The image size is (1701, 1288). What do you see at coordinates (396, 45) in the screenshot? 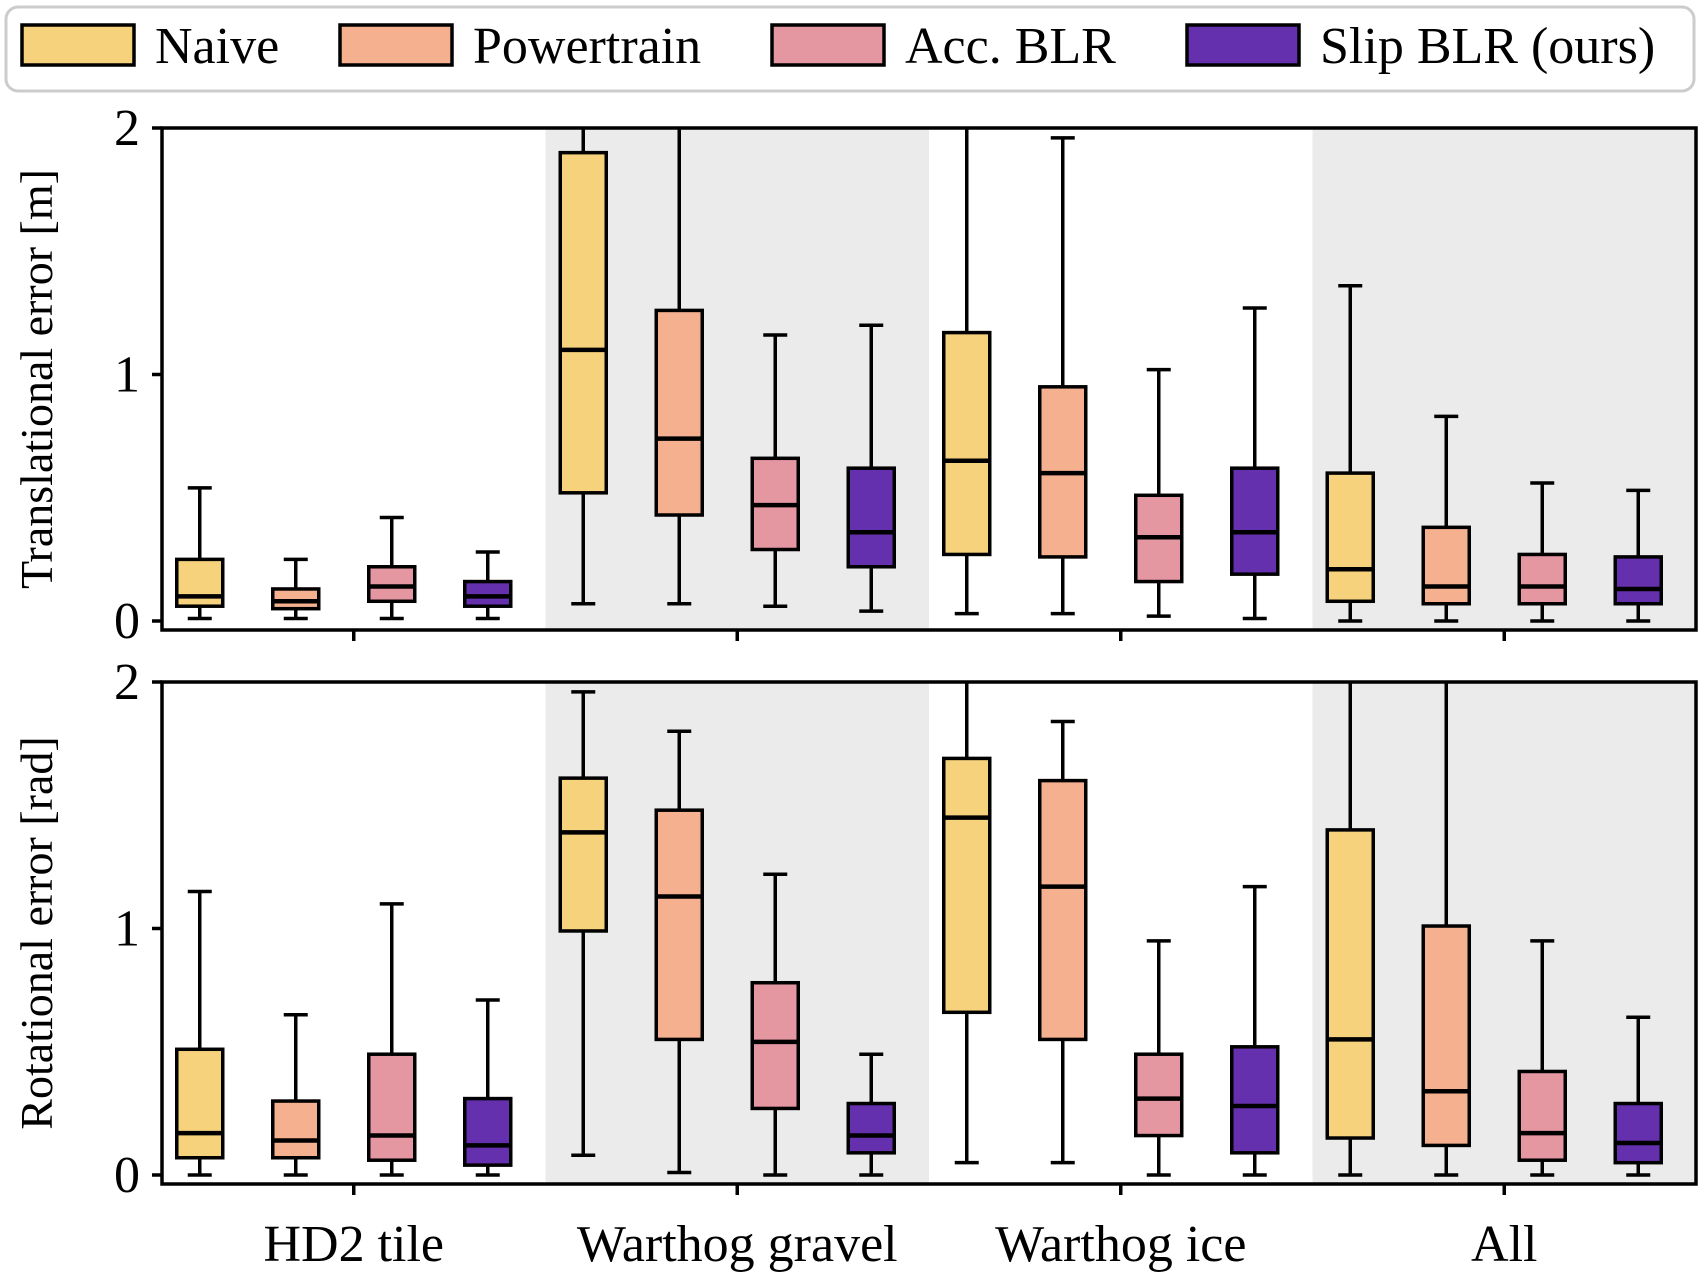
I see `legend-swatch-powertrain` at bounding box center [396, 45].